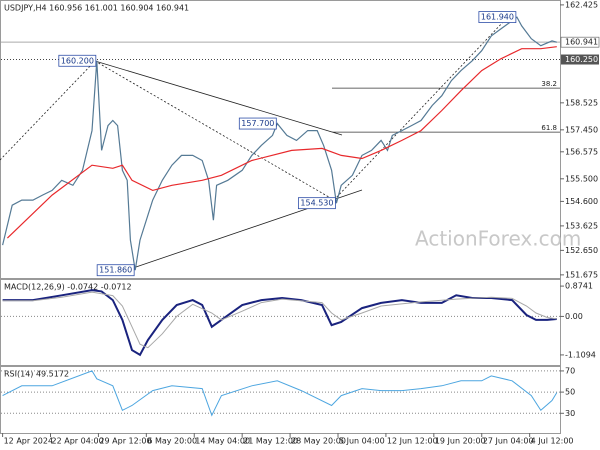 The image size is (600, 450). What do you see at coordinates (498, 239) in the screenshot?
I see `watermark: ActionForex.com` at bounding box center [498, 239].